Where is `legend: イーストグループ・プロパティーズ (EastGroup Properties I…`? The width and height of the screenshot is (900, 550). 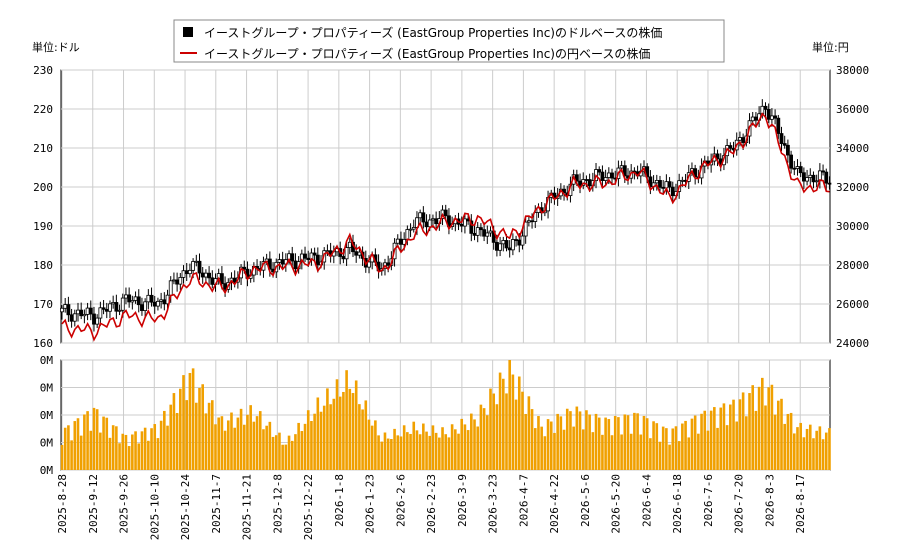
legend: イーストグループ・プロパティーズ (EastGroup Properties I… is located at coordinates (449, 41).